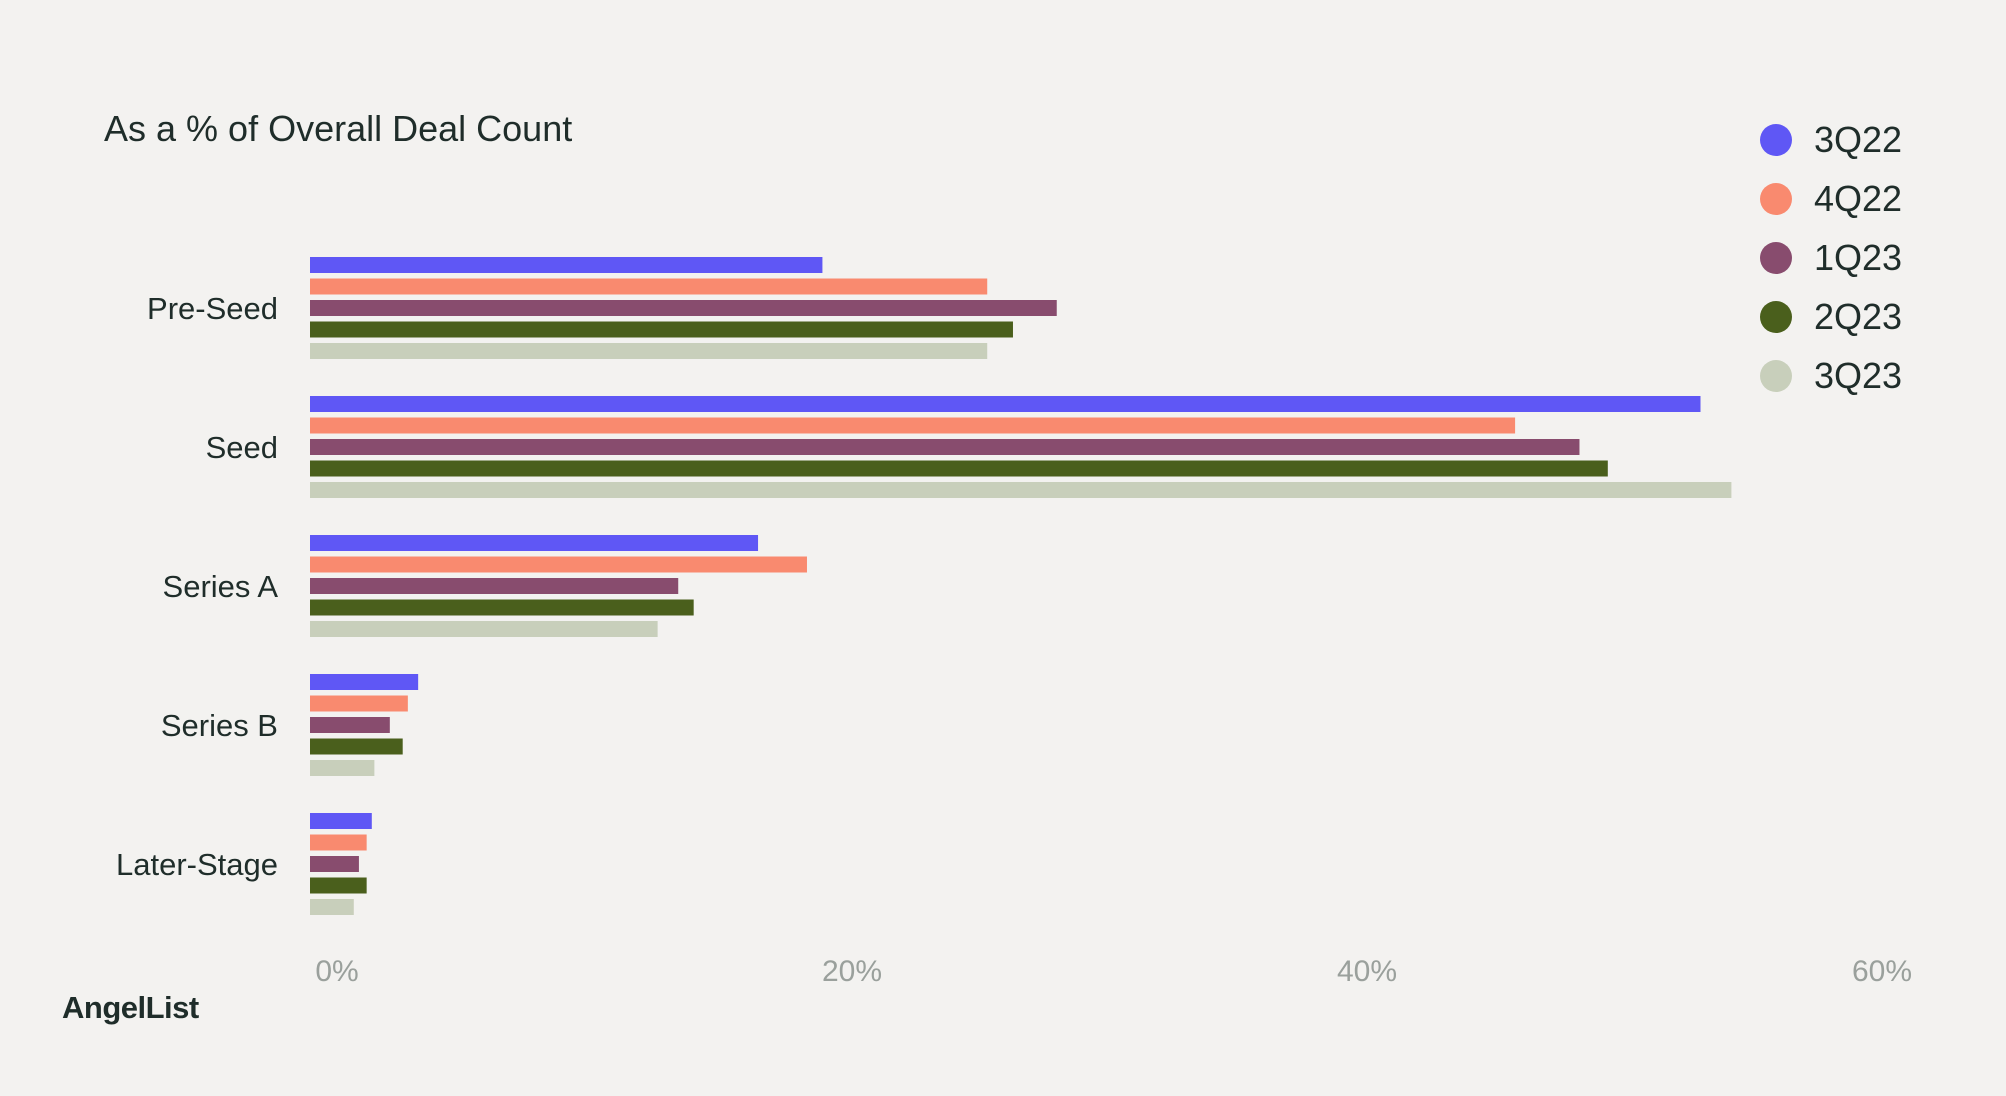 Image resolution: width=2006 pixels, height=1096 pixels. What do you see at coordinates (852, 971) in the screenshot?
I see `x-tick-label: 20%` at bounding box center [852, 971].